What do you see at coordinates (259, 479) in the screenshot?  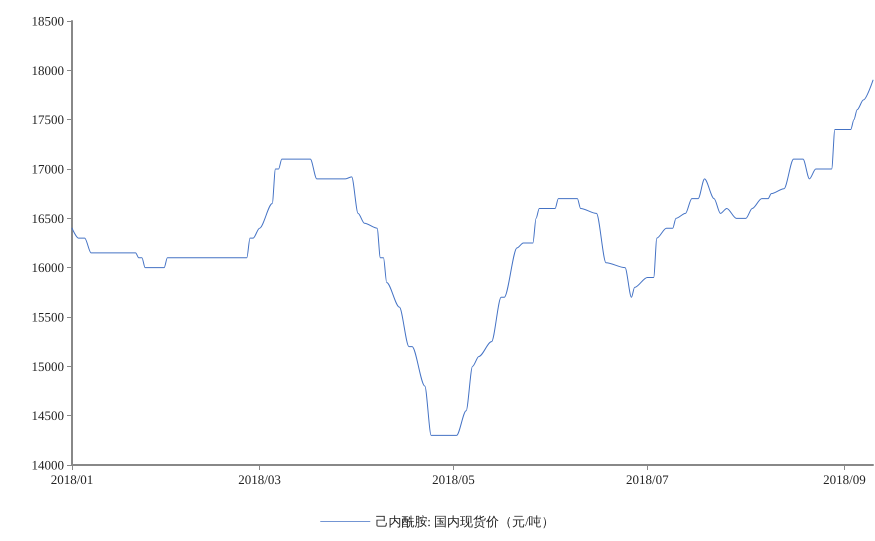 I see `x-tick-label: 2018/03` at bounding box center [259, 479].